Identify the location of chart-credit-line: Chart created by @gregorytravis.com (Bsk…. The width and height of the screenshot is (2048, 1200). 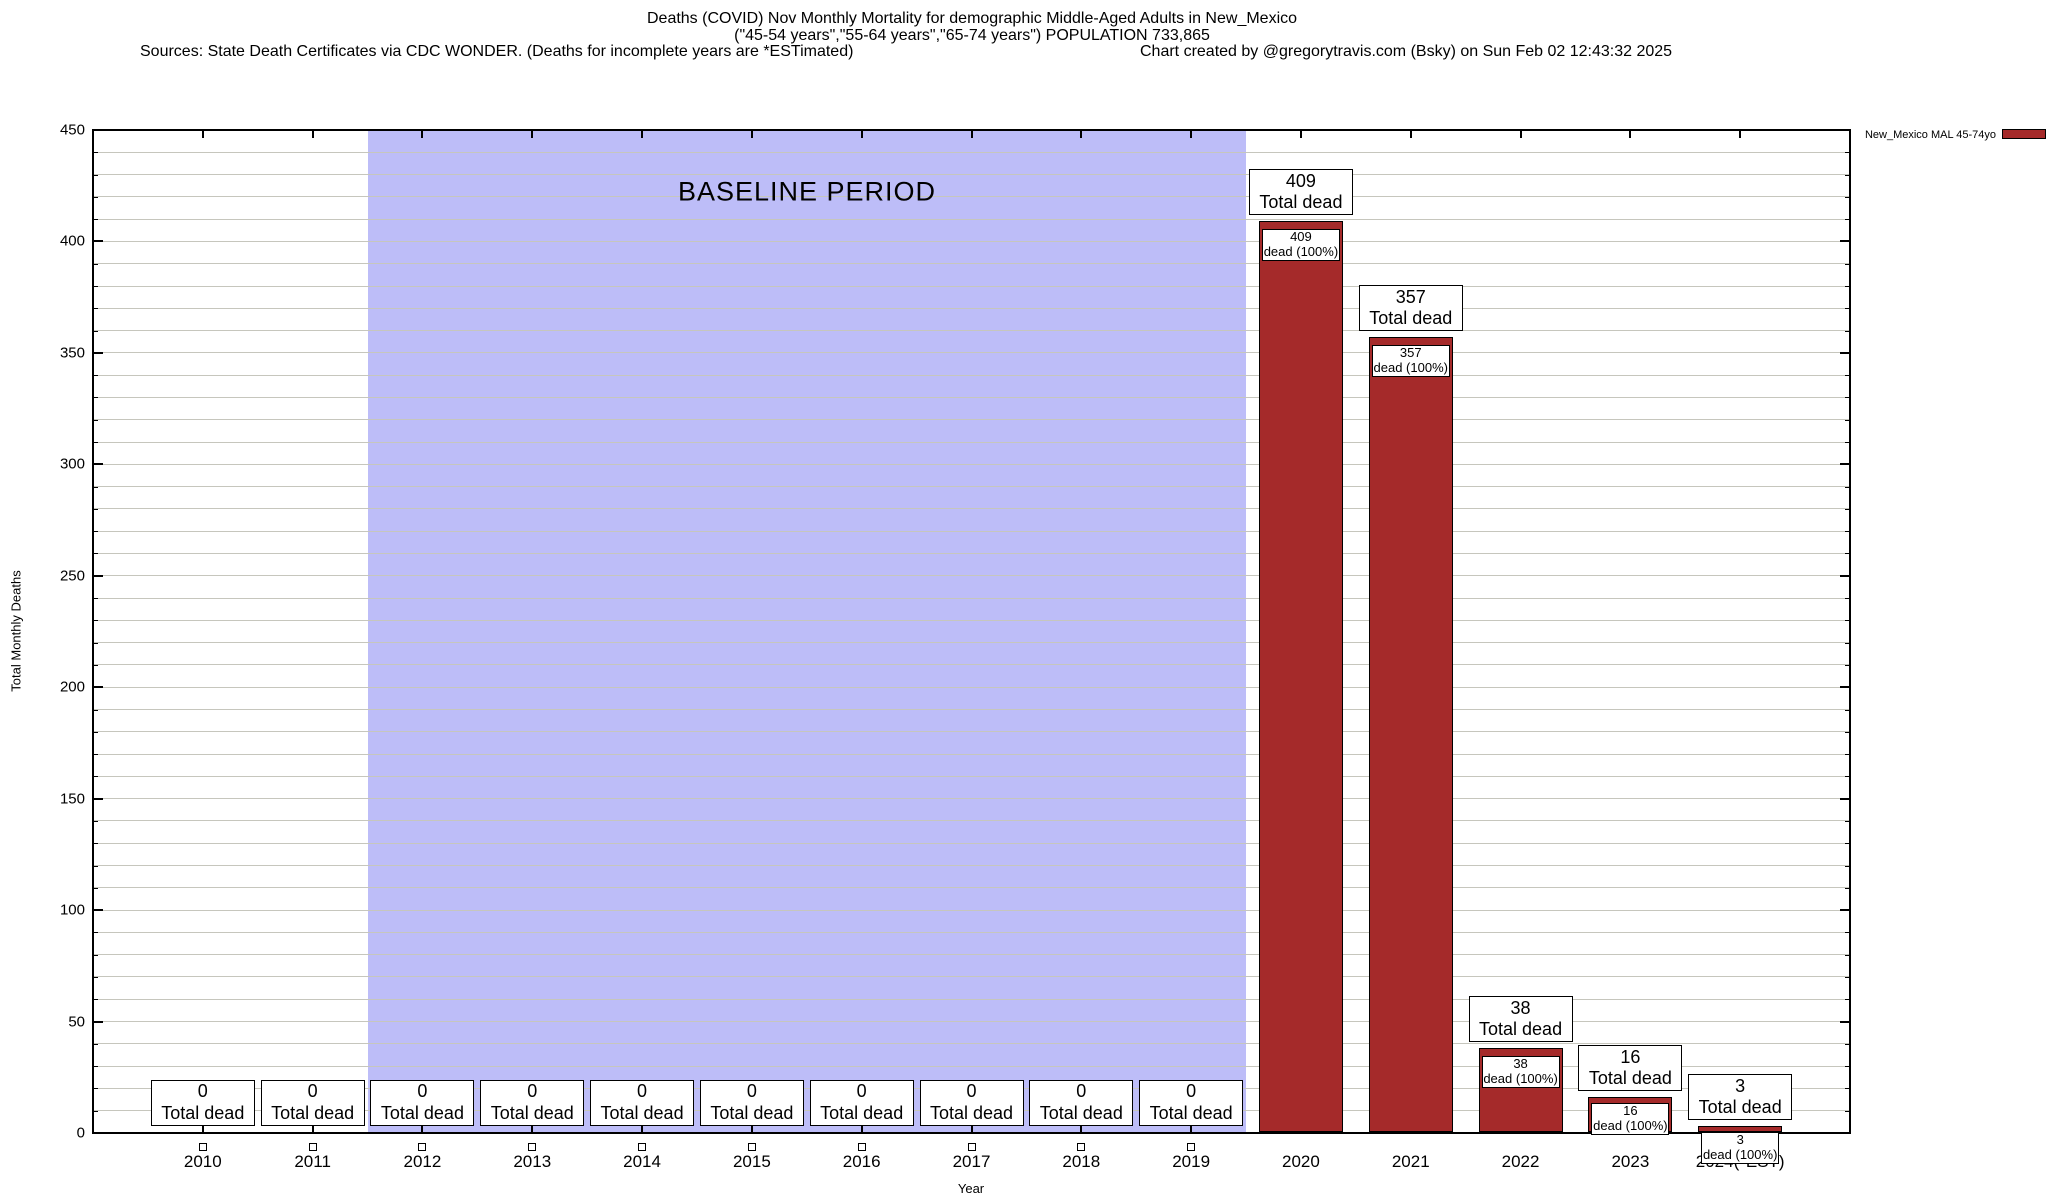
(1406, 51).